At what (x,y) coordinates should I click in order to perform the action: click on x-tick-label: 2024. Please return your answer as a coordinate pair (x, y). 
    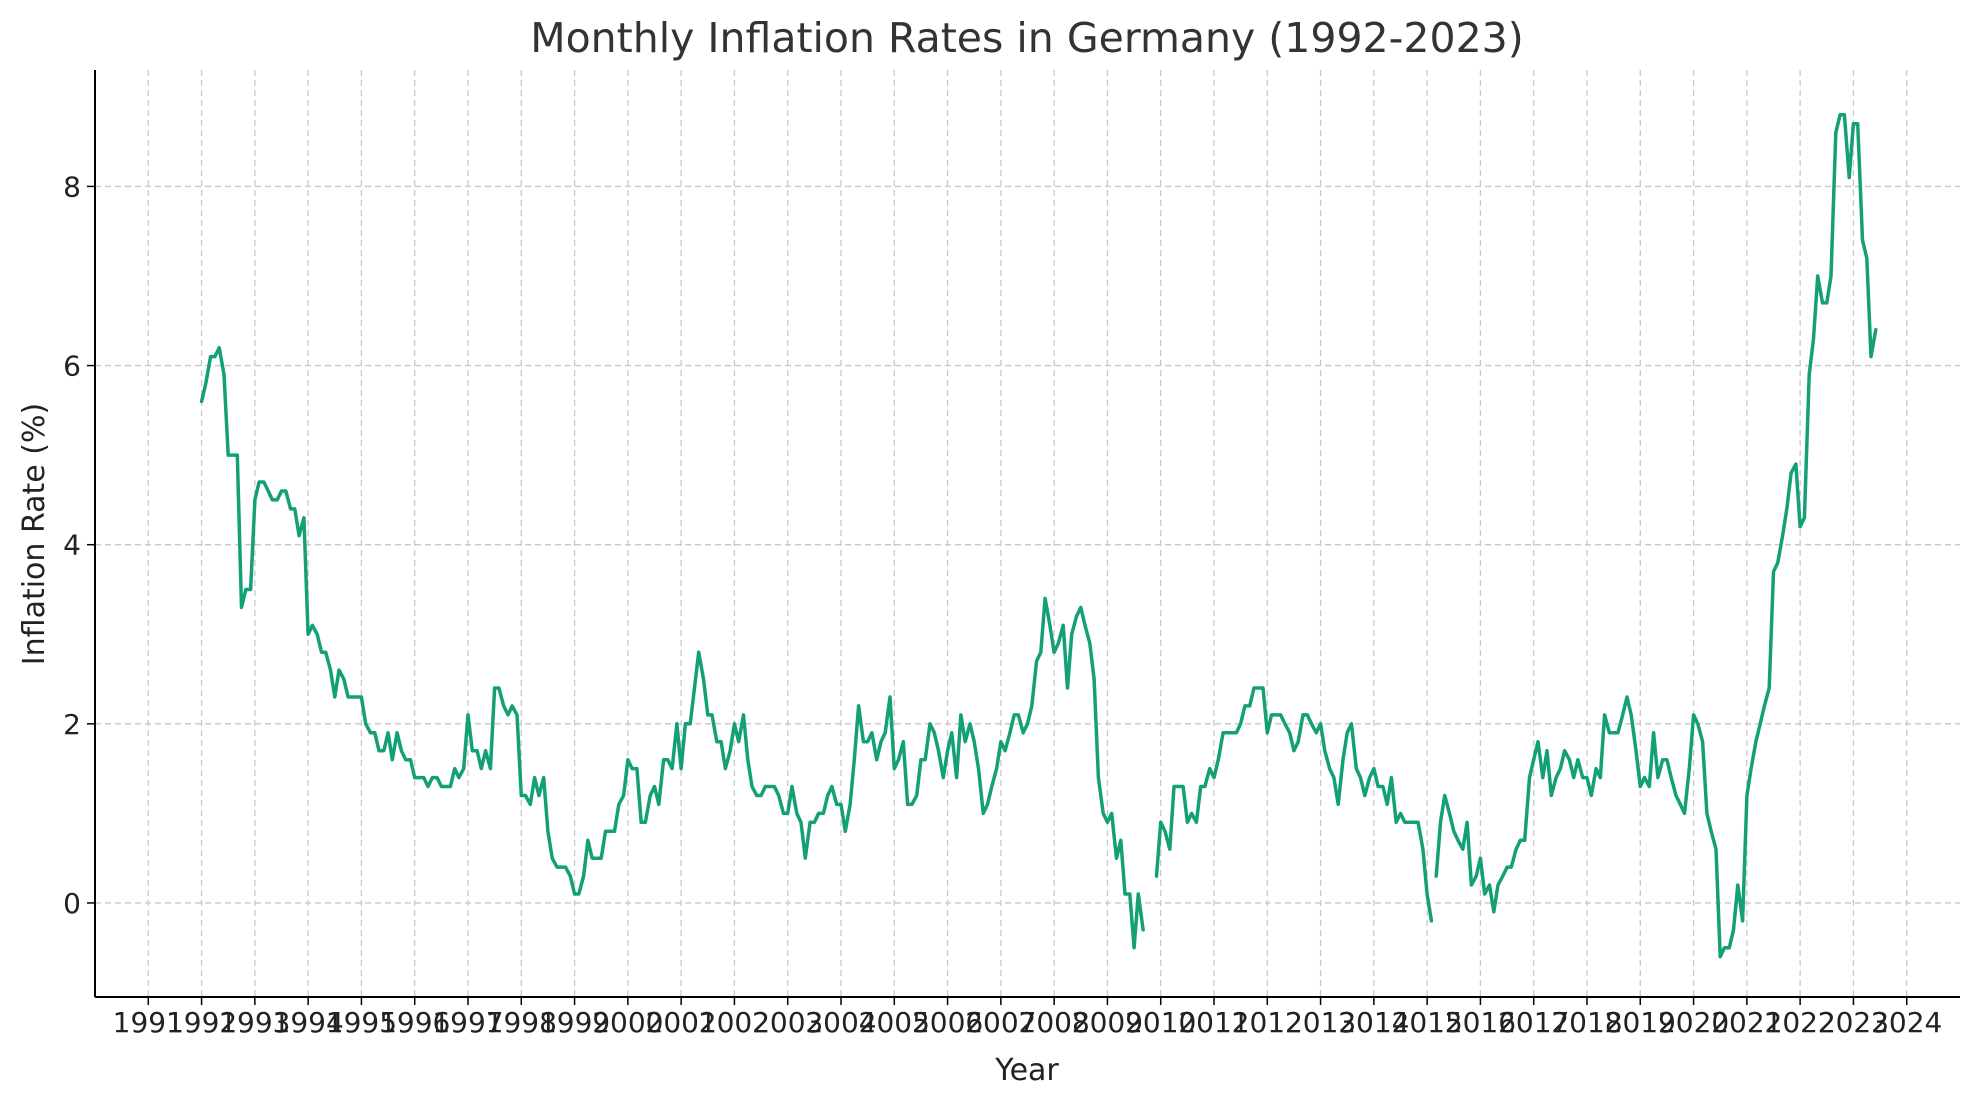
    Looking at the image, I should click on (1906, 1022).